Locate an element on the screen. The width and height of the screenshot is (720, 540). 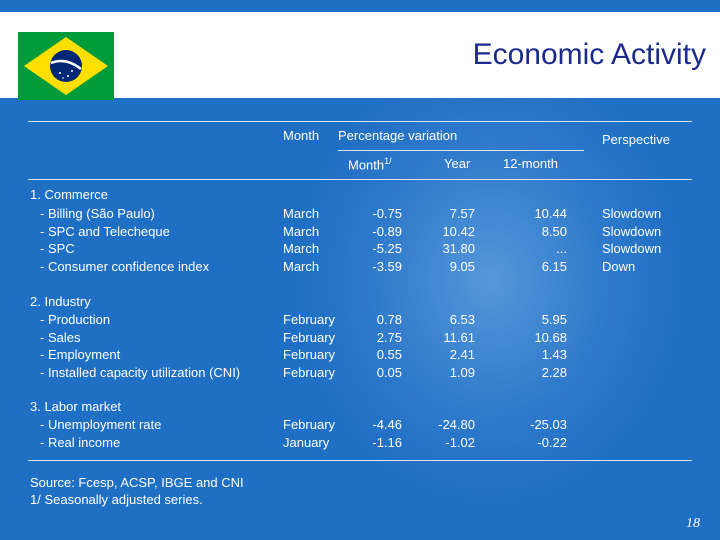
value-cell: 31.80 is located at coordinates (458, 248).